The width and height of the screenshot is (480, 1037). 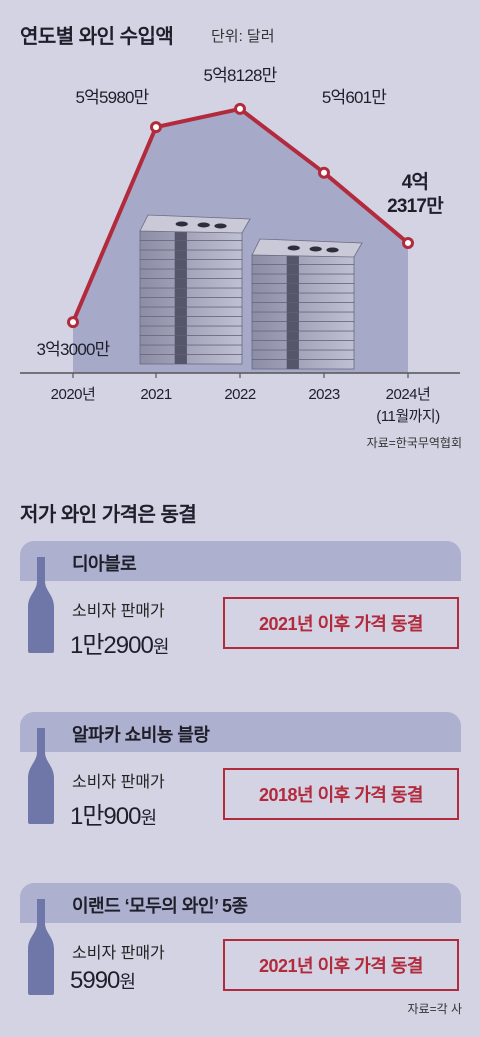 What do you see at coordinates (74, 349) in the screenshot?
I see `data-label-0: 3억3000만` at bounding box center [74, 349].